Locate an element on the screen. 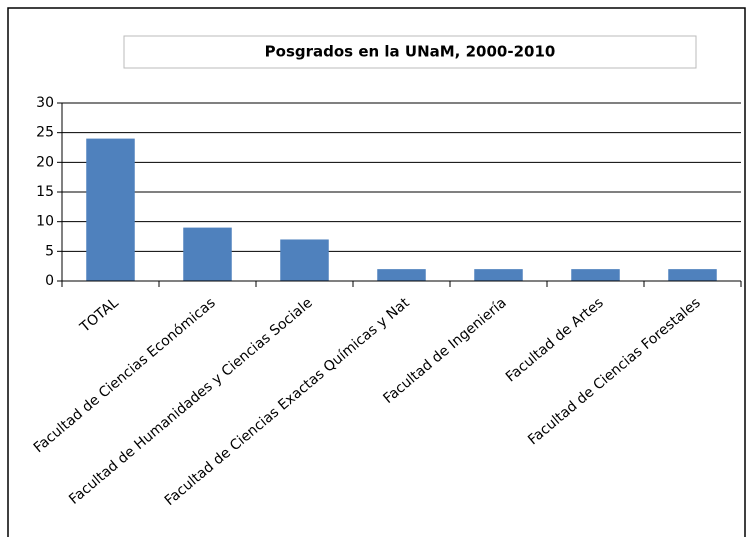 The height and width of the screenshot is (537, 753). y-tick-label: 30 is located at coordinates (45, 103).